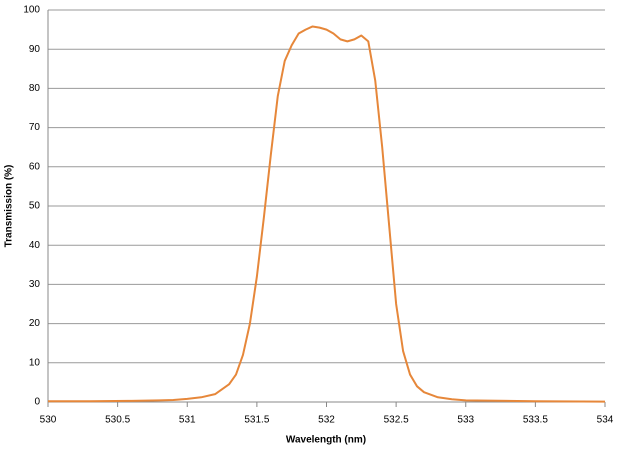 This screenshot has width=622, height=450. What do you see at coordinates (187, 420) in the screenshot?
I see `x-tick-label: 531` at bounding box center [187, 420].